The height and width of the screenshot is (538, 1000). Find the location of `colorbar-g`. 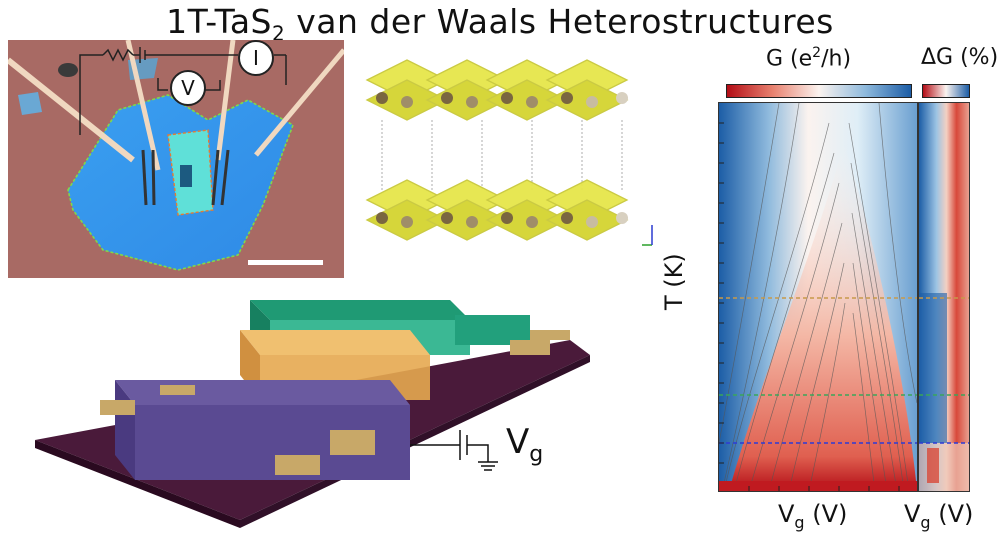

colorbar-g is located at coordinates (819, 91).